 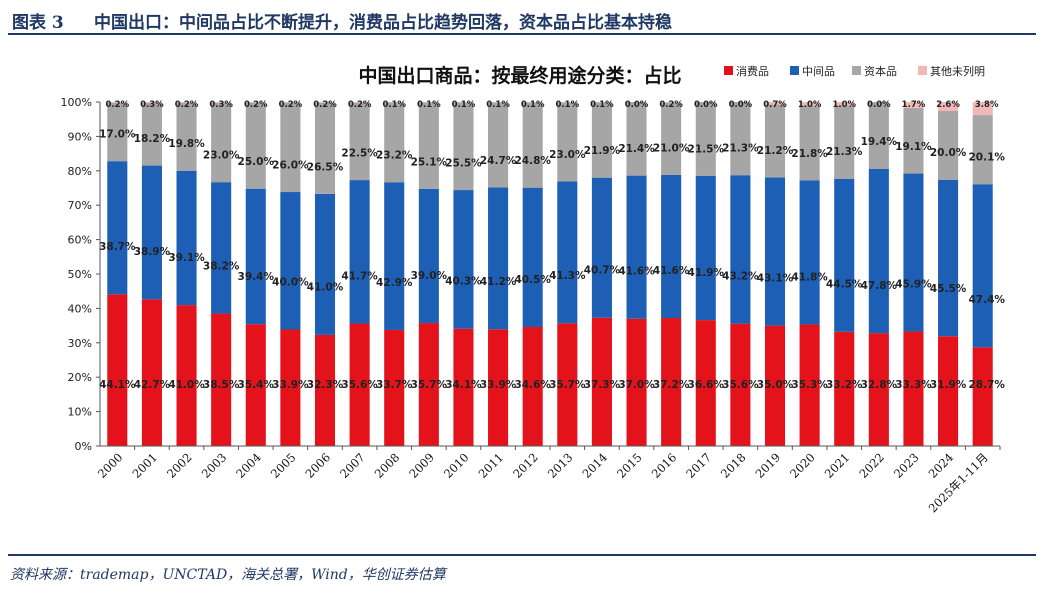 What do you see at coordinates (602, 271) in the screenshot?
I see `data-label-2: 40.7%` at bounding box center [602, 271].